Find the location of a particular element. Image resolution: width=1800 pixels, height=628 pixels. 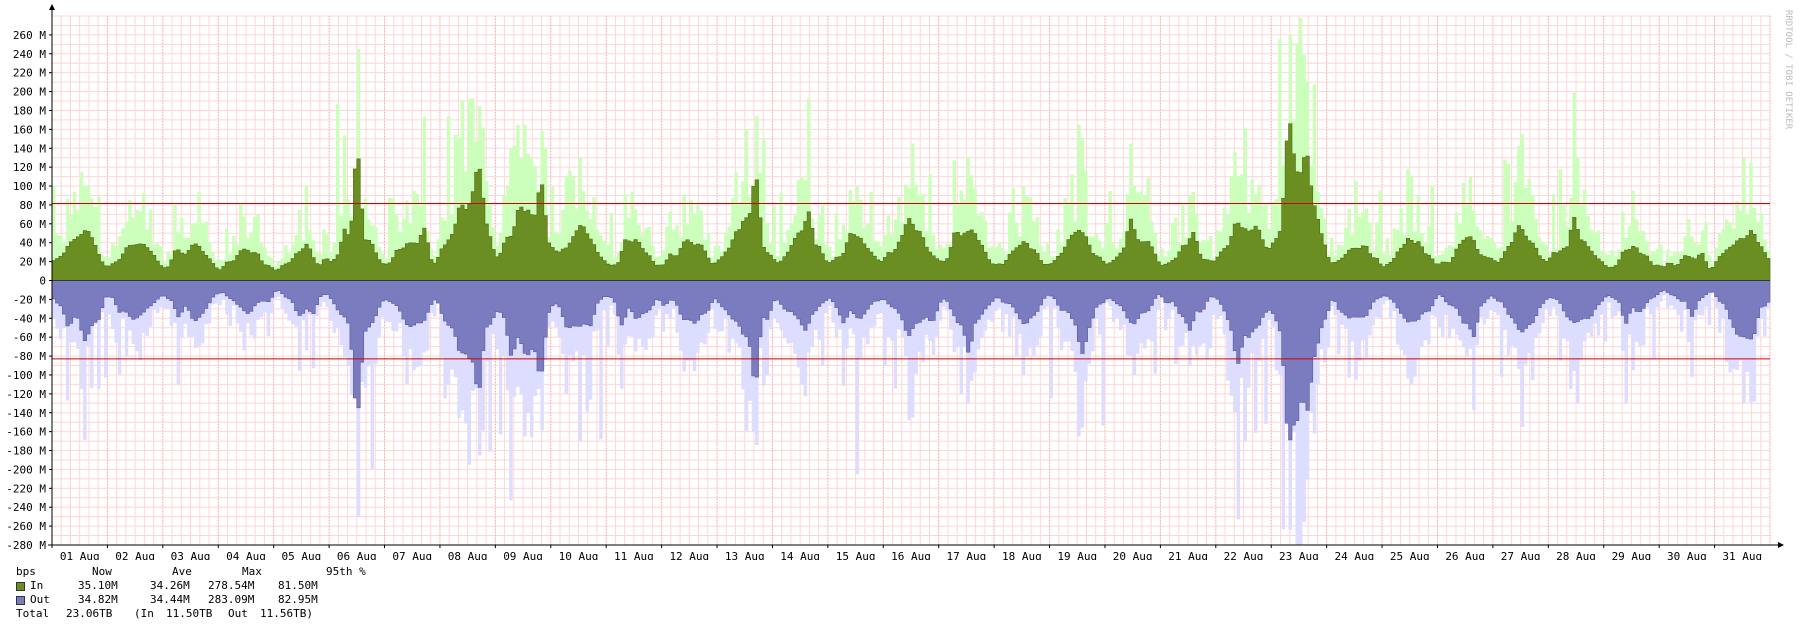

y-tick-label: -260 M is located at coordinates (26, 526).